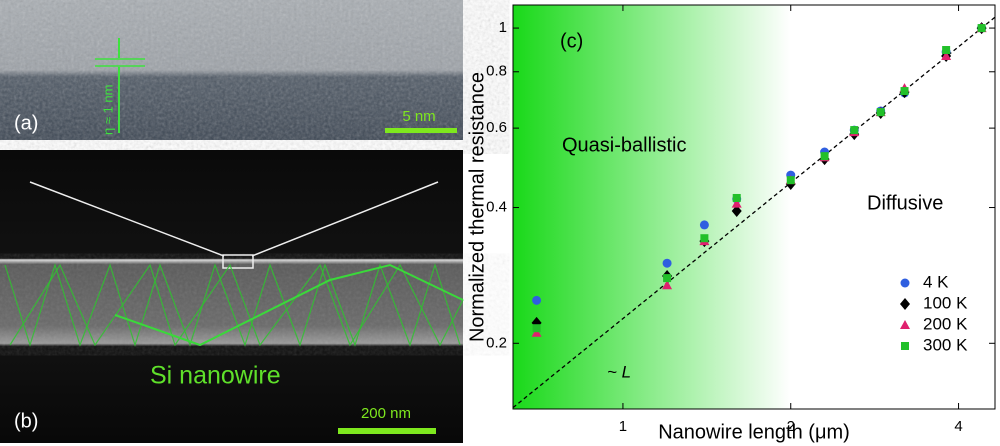 This screenshot has width=1000, height=446. I want to click on panel-label: (b), so click(26, 421).